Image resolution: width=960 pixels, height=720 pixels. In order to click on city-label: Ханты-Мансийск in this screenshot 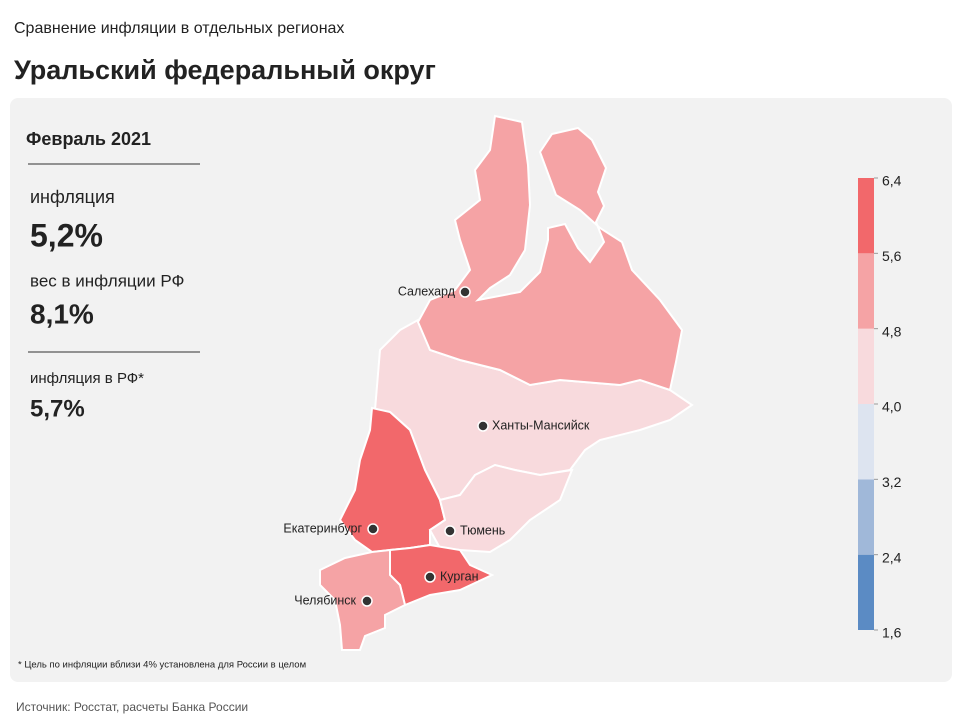, I will do `click(541, 425)`.